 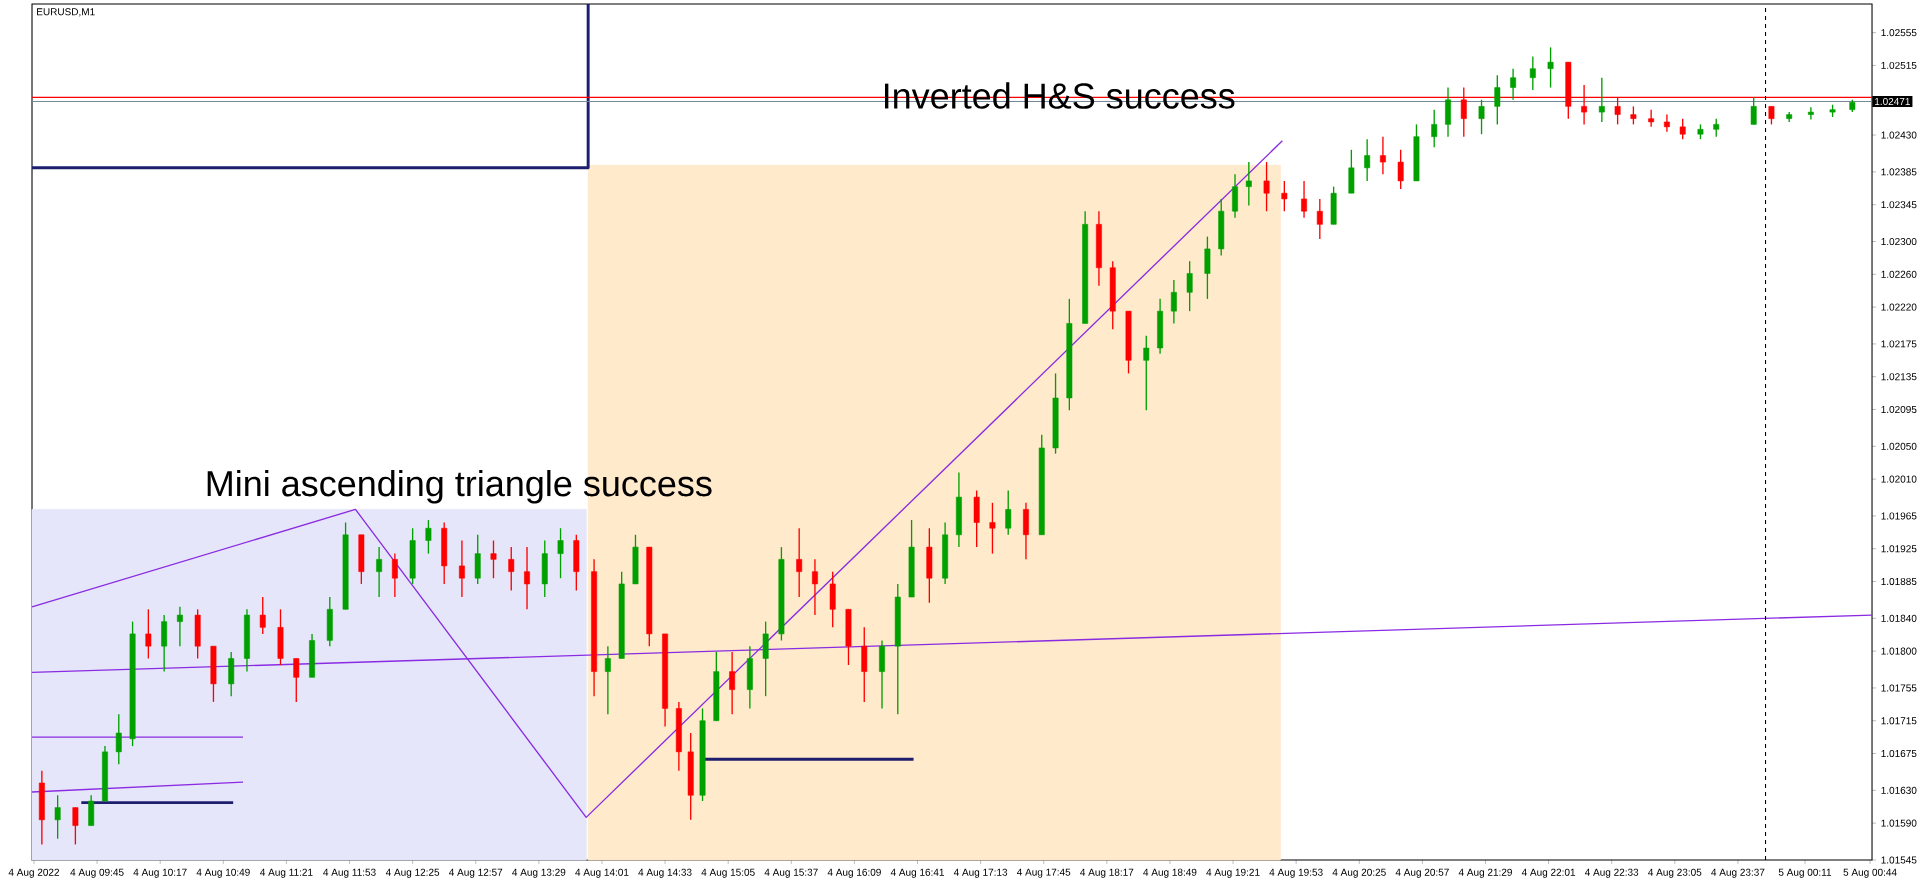 What do you see at coordinates (1899, 688) in the screenshot?
I see `y-tick-label: 1.01755` at bounding box center [1899, 688].